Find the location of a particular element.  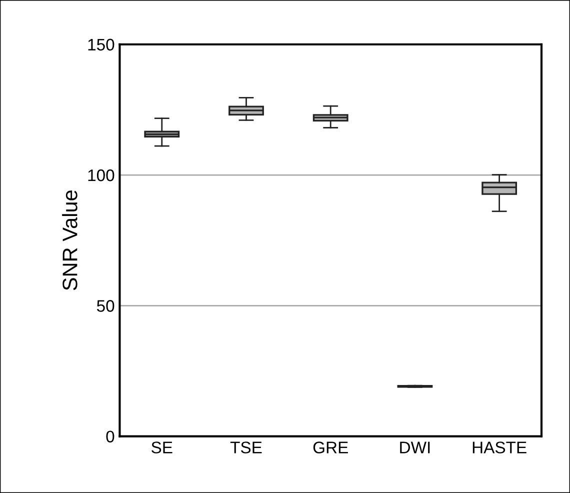

x-tick-label: SE is located at coordinates (162, 448).